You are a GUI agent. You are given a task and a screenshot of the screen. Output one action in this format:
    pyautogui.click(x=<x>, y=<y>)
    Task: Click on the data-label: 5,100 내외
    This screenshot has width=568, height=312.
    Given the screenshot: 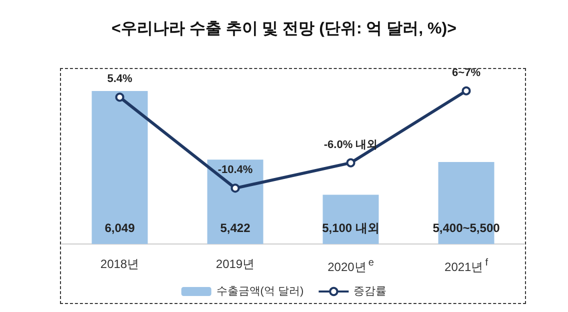 What is the action you would take?
    pyautogui.click(x=351, y=228)
    